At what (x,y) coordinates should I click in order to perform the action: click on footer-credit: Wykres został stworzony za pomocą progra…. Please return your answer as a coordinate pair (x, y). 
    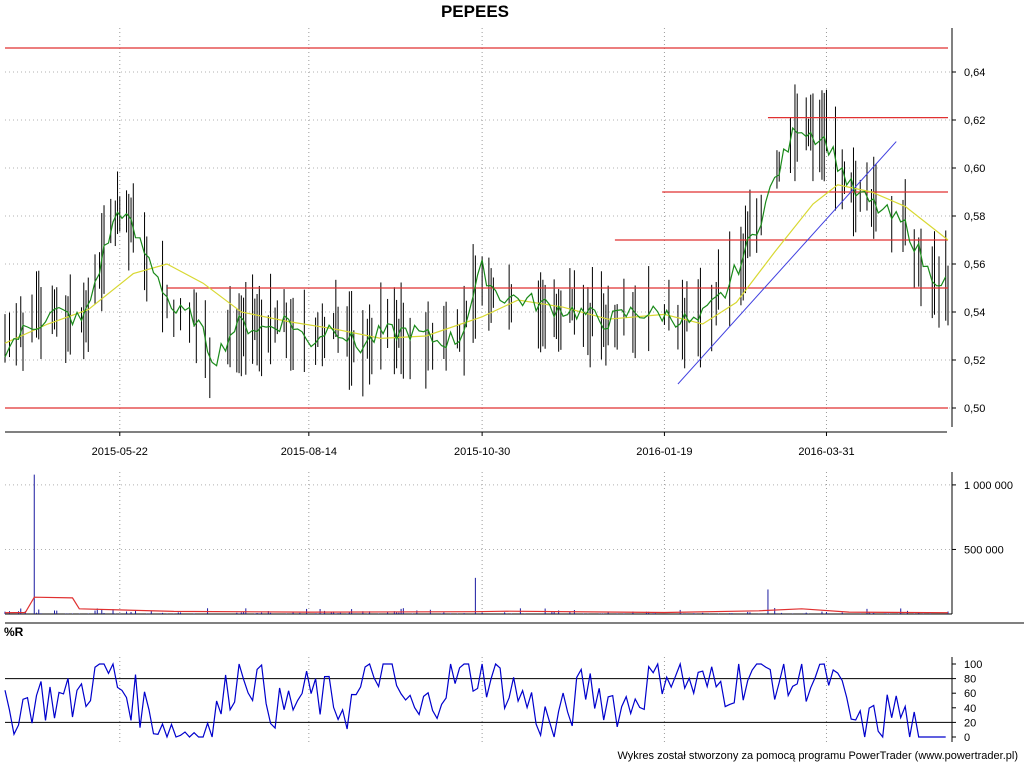
    Looking at the image, I should click on (817, 756).